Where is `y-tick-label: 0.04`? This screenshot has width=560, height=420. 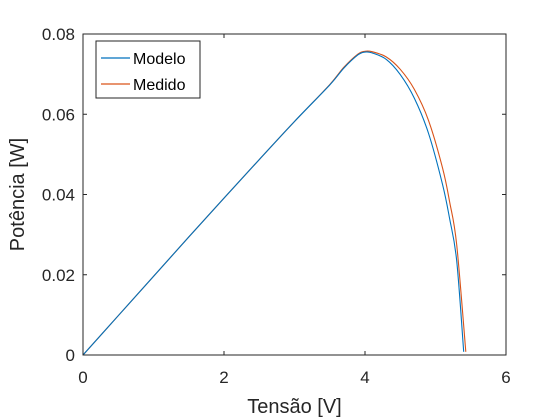
y-tick-label: 0.04 is located at coordinates (58, 195).